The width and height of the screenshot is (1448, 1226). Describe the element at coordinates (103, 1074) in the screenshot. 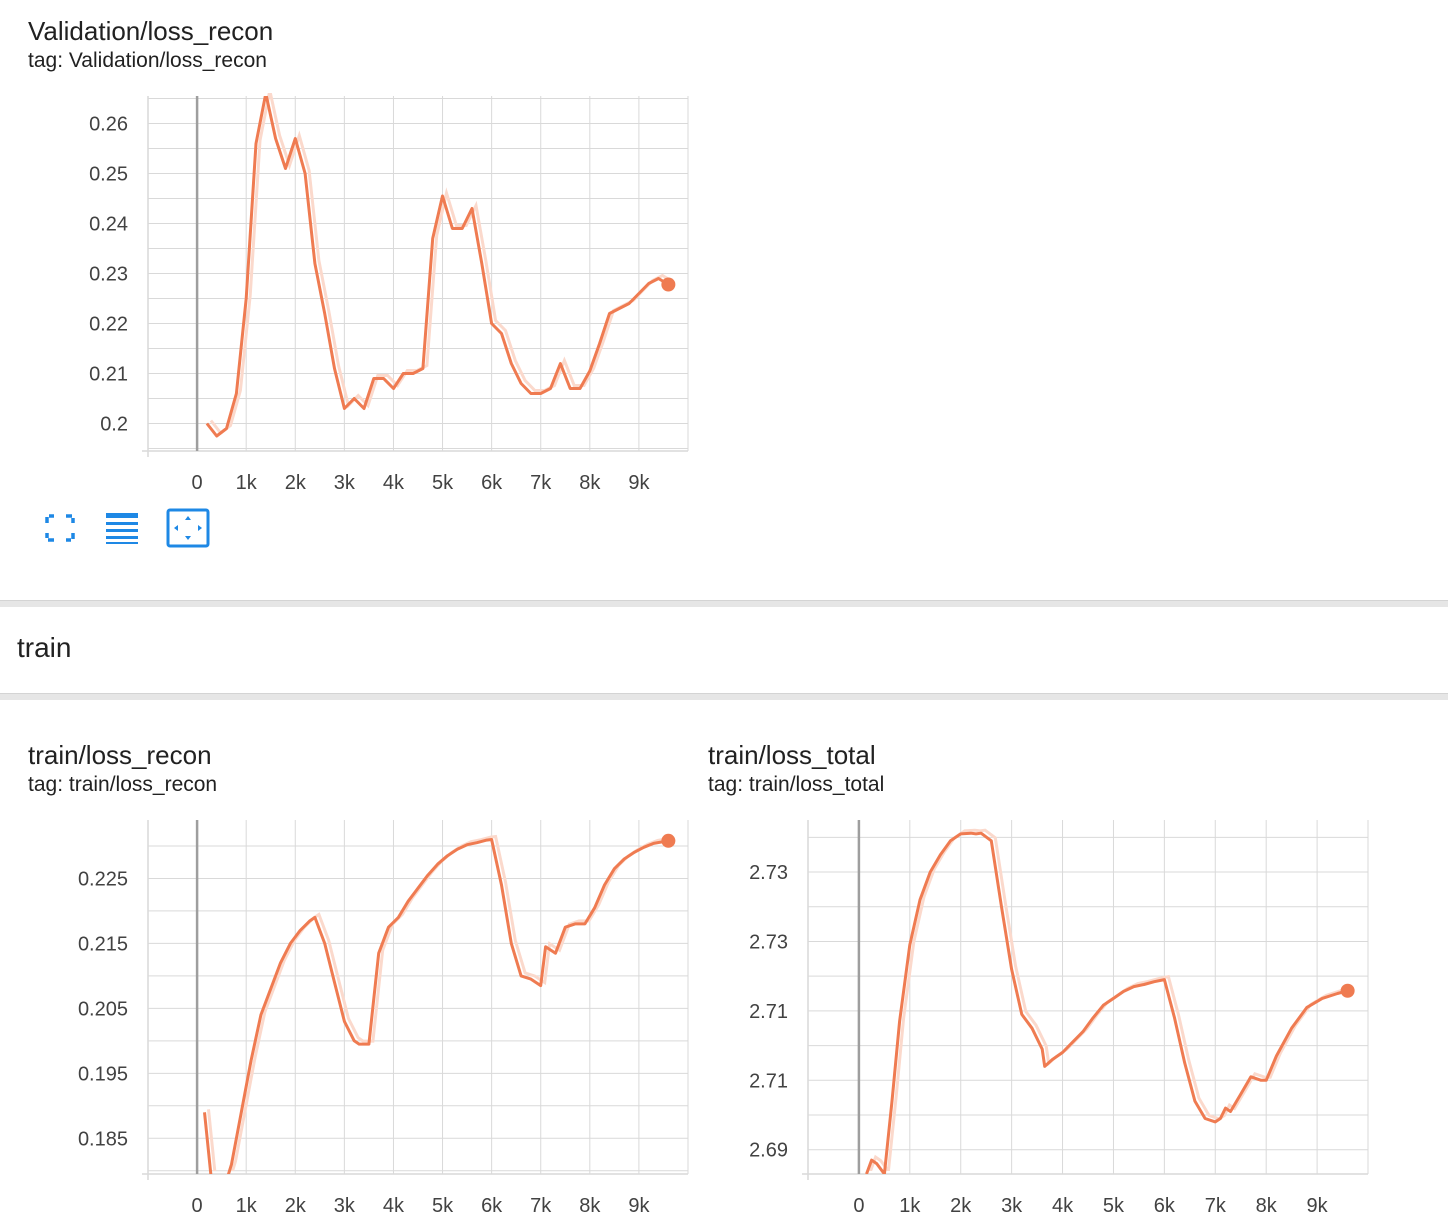

I see `y-tick-label: 0.195` at that location.